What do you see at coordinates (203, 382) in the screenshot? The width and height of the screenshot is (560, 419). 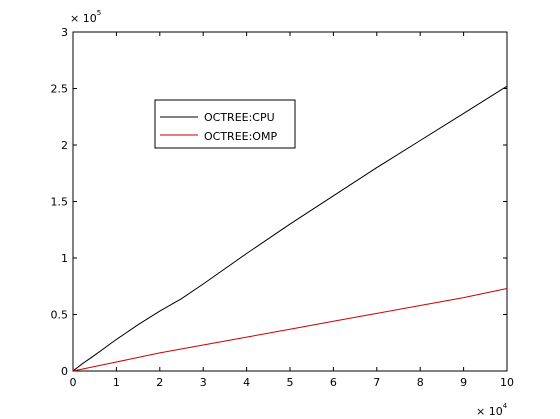 I see `x-tick-label: 3` at bounding box center [203, 382].